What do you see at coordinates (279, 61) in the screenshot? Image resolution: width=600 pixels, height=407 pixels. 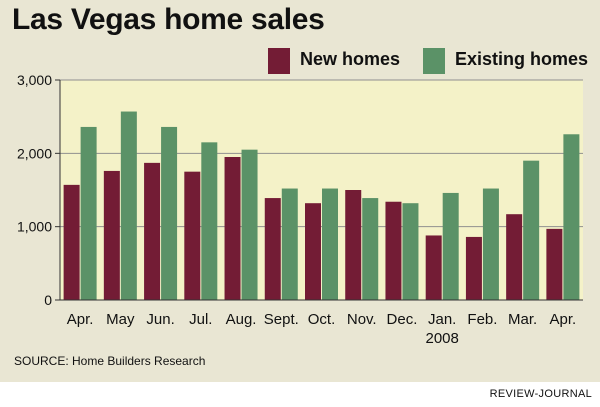 I see `legend-swatch-new-homes` at bounding box center [279, 61].